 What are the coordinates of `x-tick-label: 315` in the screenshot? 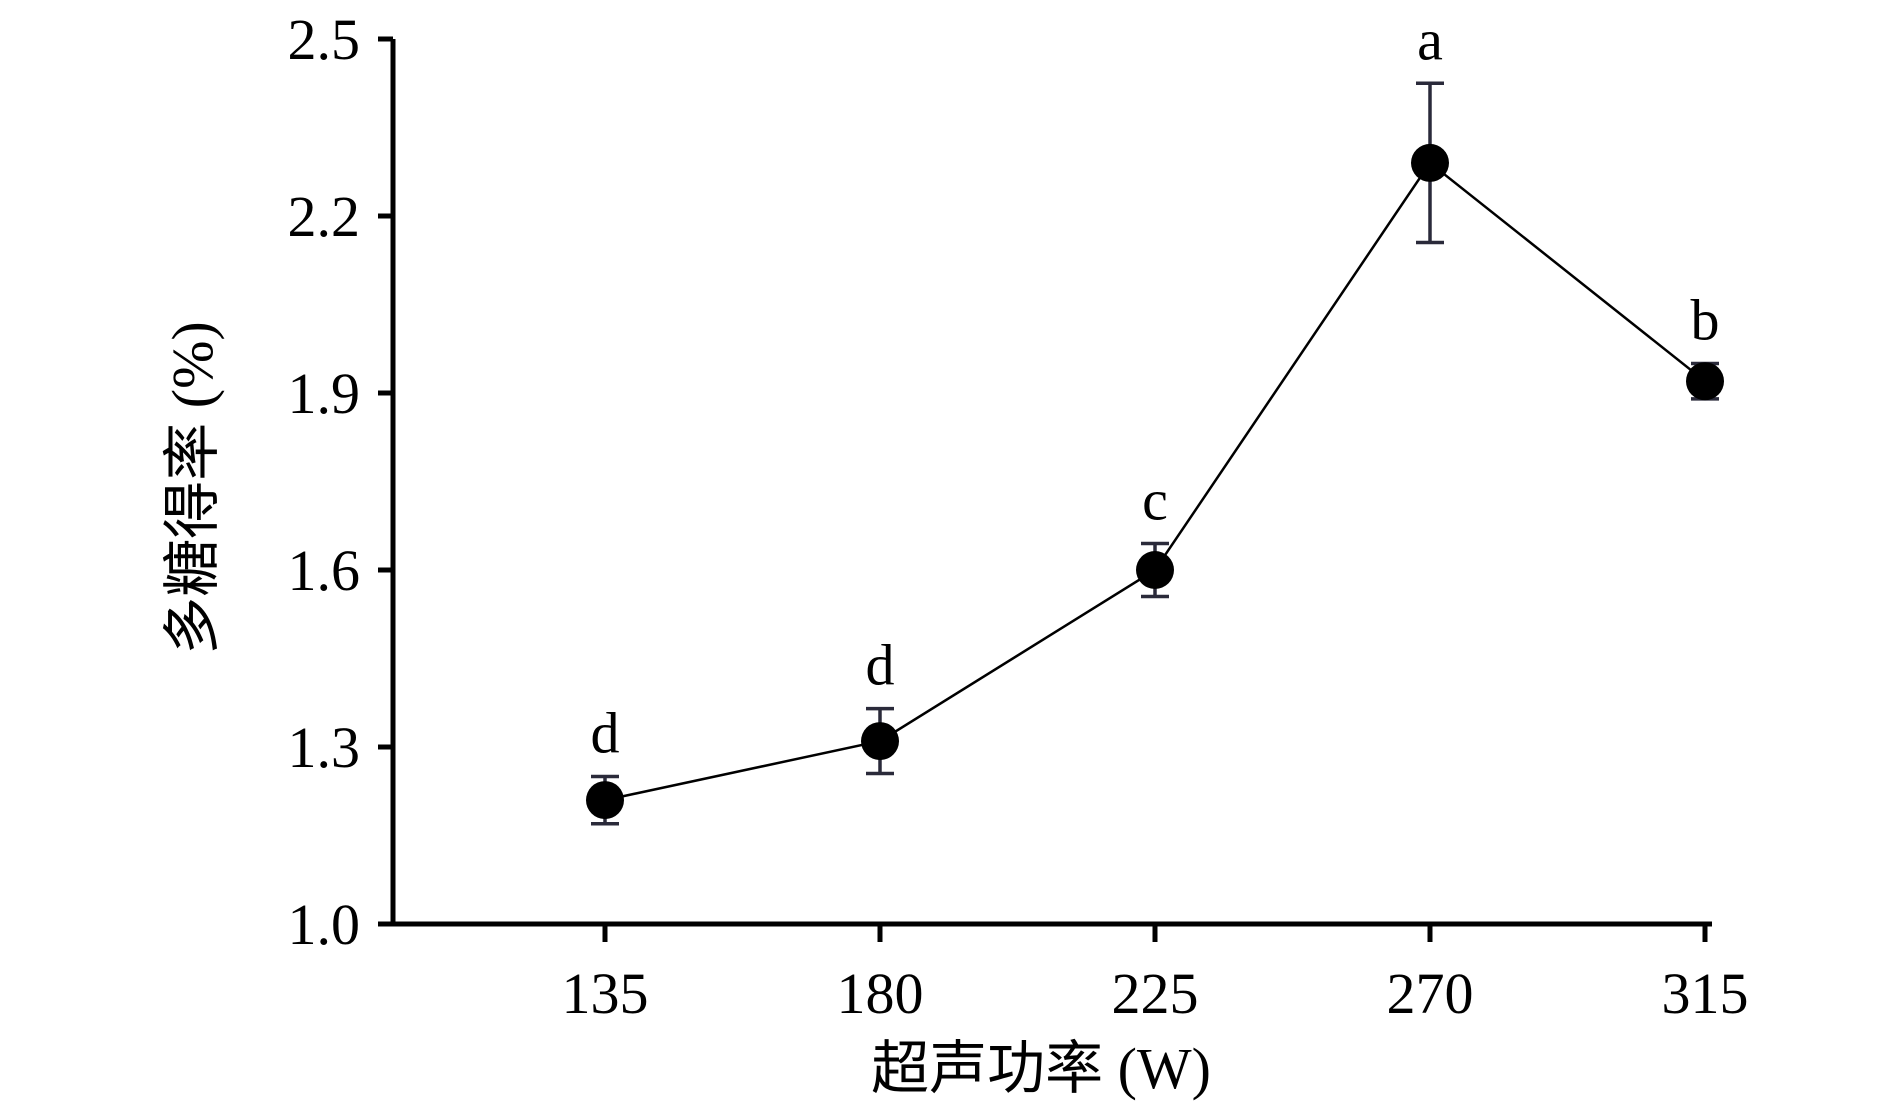 It's located at (1705, 993).